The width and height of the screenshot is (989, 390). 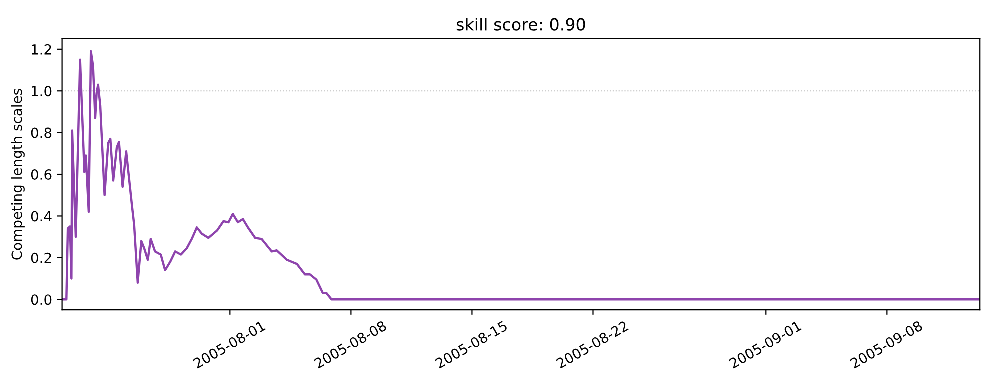 I want to click on chart-title: skill score: 0.90, so click(x=521, y=24).